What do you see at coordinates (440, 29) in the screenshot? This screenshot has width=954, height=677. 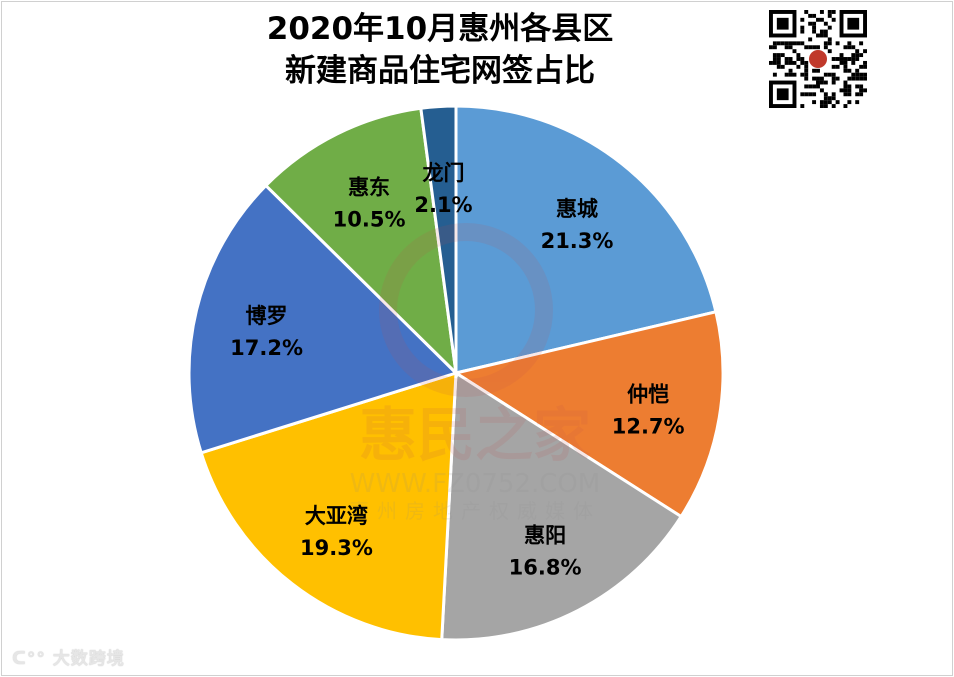 I see `title-line-1: 2020年10月惠州各县区` at bounding box center [440, 29].